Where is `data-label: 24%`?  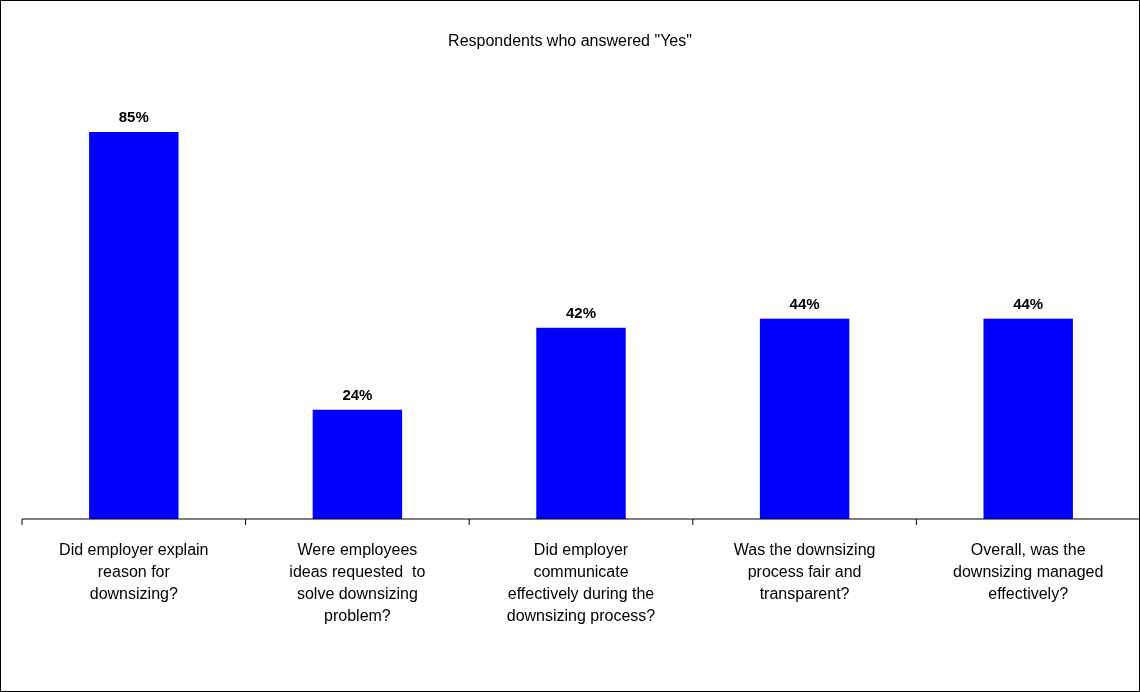 data-label: 24% is located at coordinates (357, 394).